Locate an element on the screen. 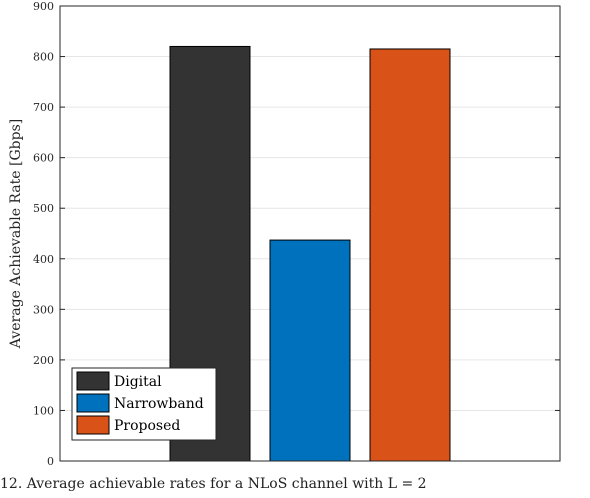 This screenshot has width=590, height=498. y-tick-label: 500 is located at coordinates (43, 208).